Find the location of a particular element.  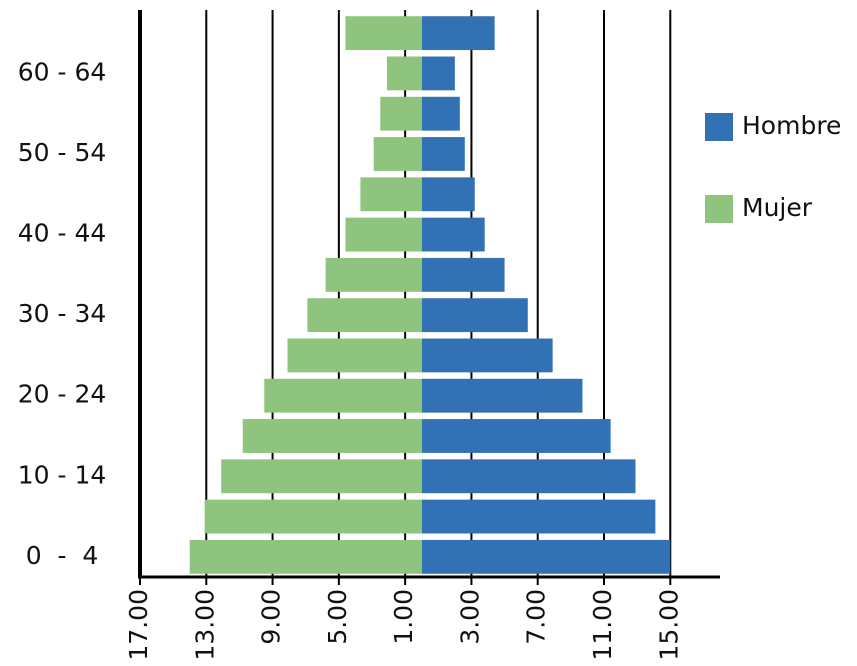

y-tick-label: 20 - 24 is located at coordinates (62, 394).